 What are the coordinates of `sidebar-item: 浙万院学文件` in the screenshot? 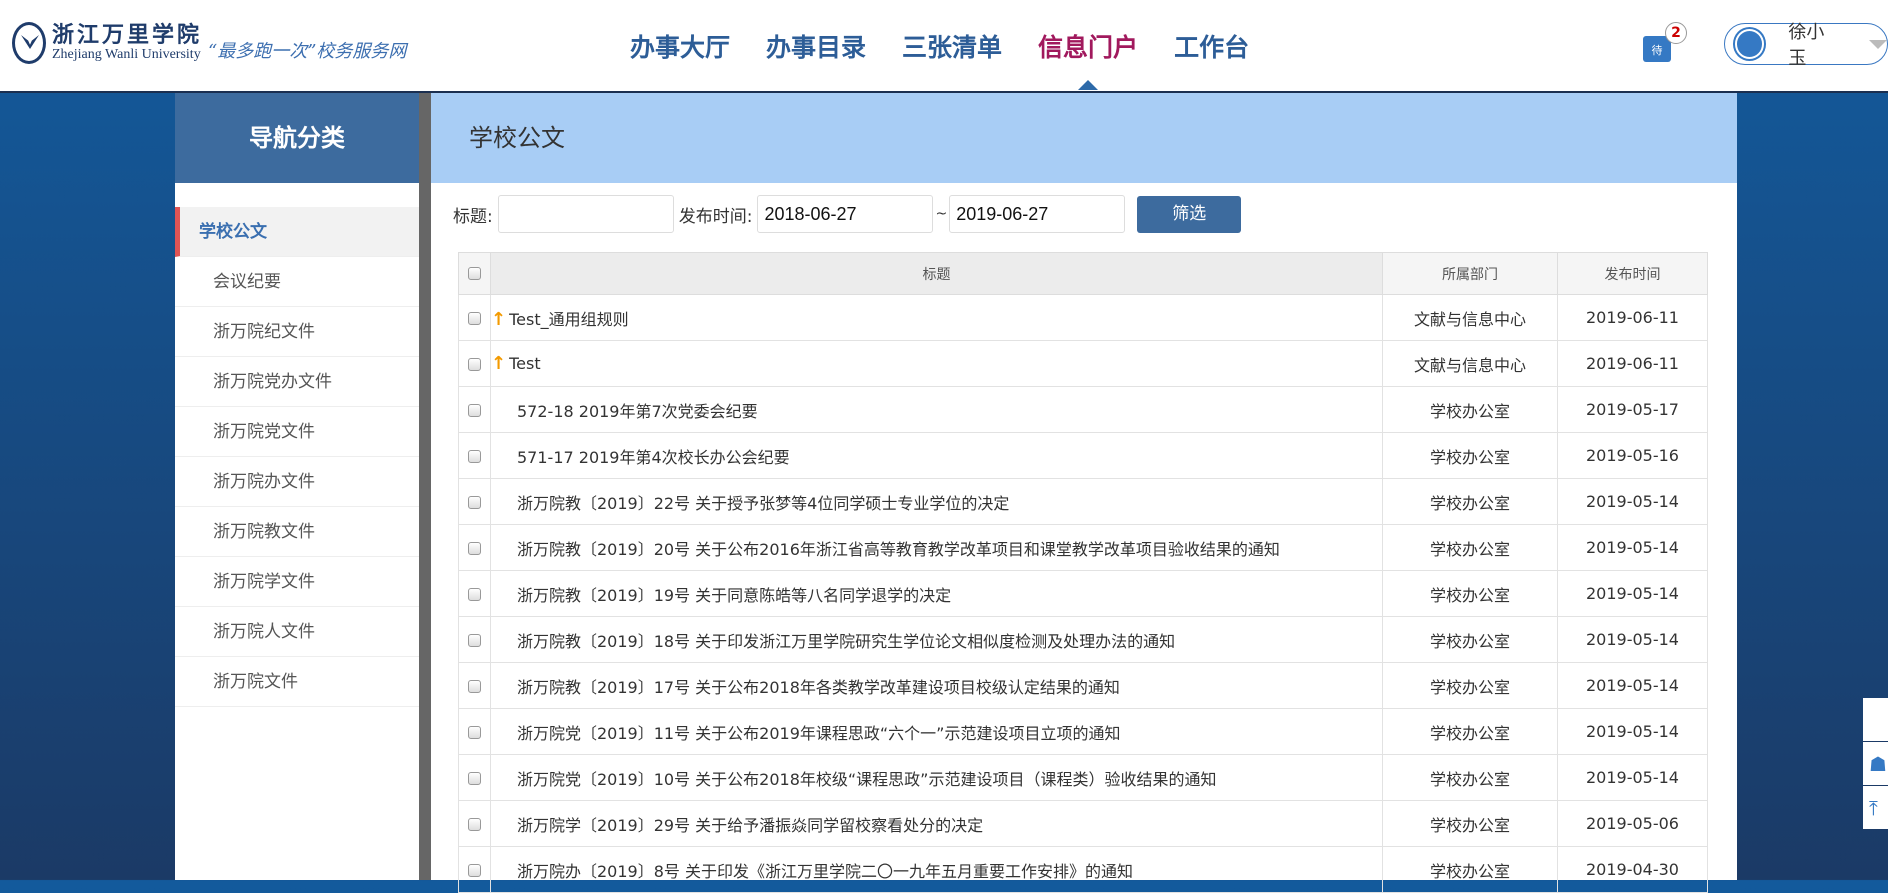 It's located at (297, 582).